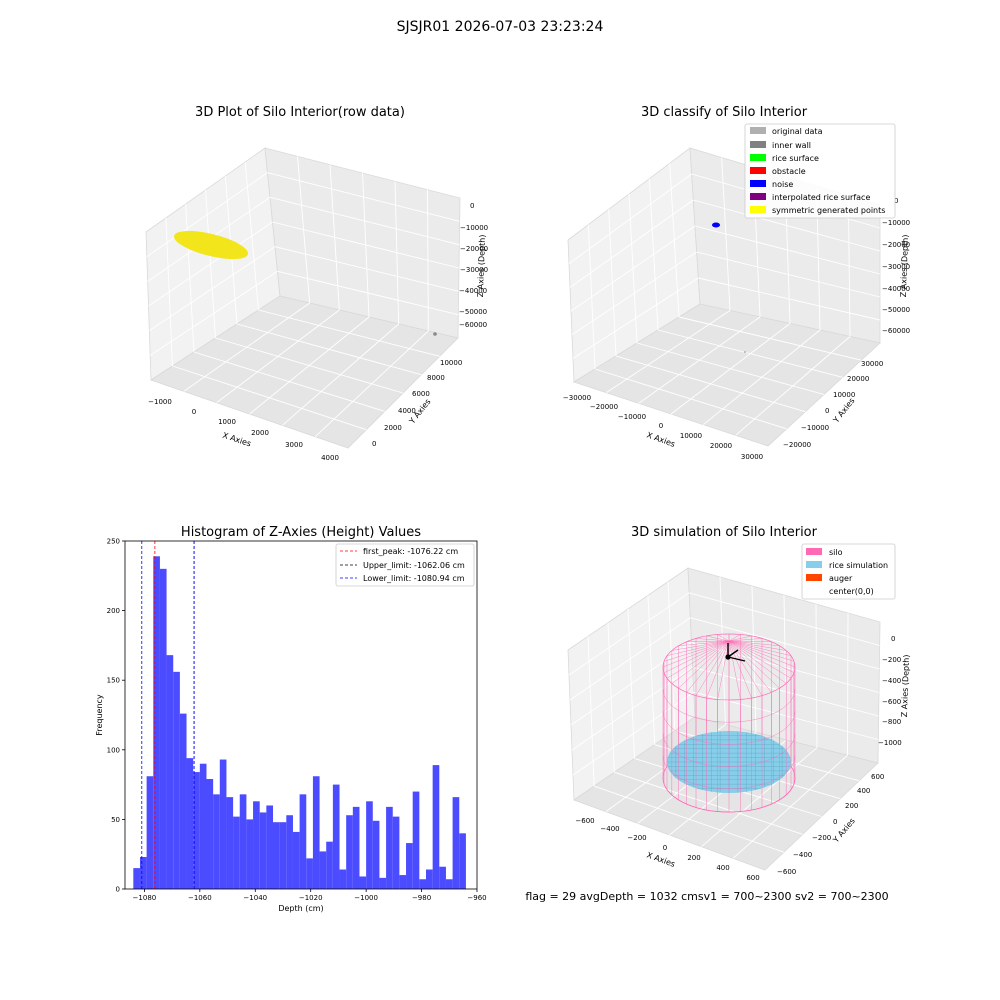 Image resolution: width=1000 pixels, height=1000 pixels. I want to click on simulation-y-tick: 200, so click(851, 806).